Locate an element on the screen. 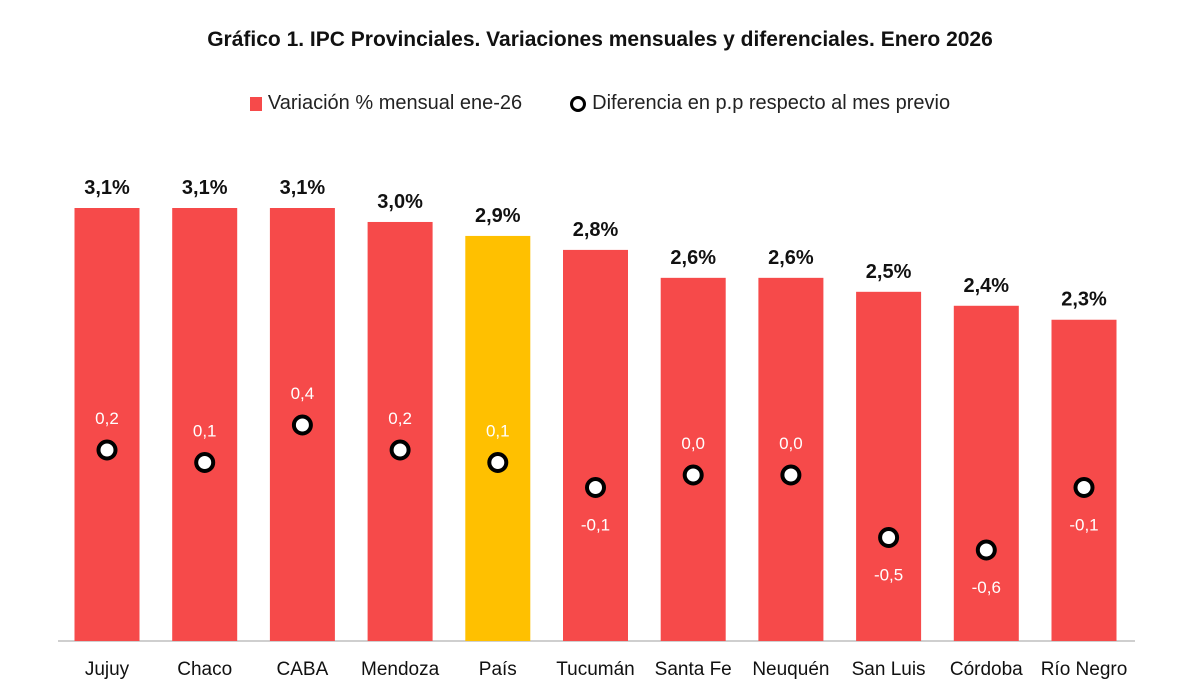  difference-label-3: 0,2 is located at coordinates (400, 418).